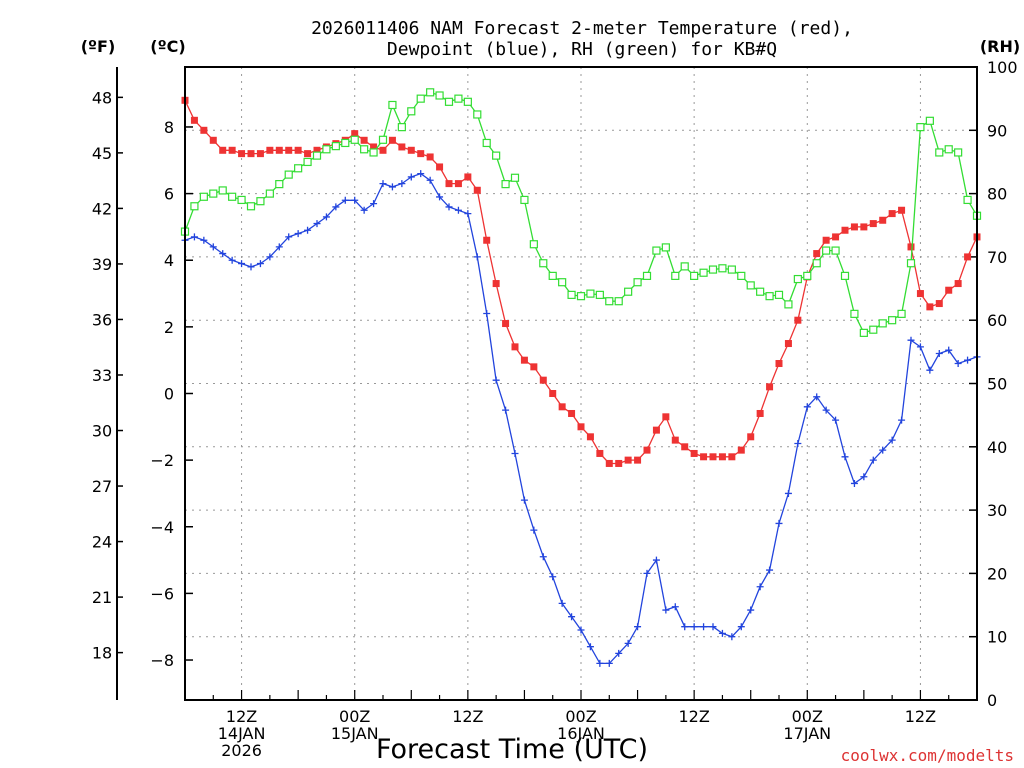  What do you see at coordinates (102, 542) in the screenshot?
I see `fahrenheit-tick-label: 24` at bounding box center [102, 542].